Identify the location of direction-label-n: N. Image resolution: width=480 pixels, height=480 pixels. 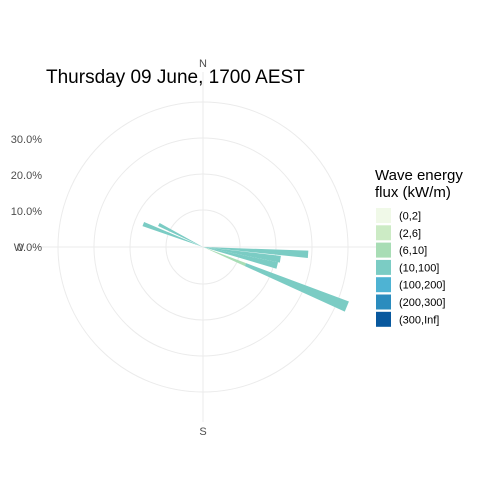
(203, 64).